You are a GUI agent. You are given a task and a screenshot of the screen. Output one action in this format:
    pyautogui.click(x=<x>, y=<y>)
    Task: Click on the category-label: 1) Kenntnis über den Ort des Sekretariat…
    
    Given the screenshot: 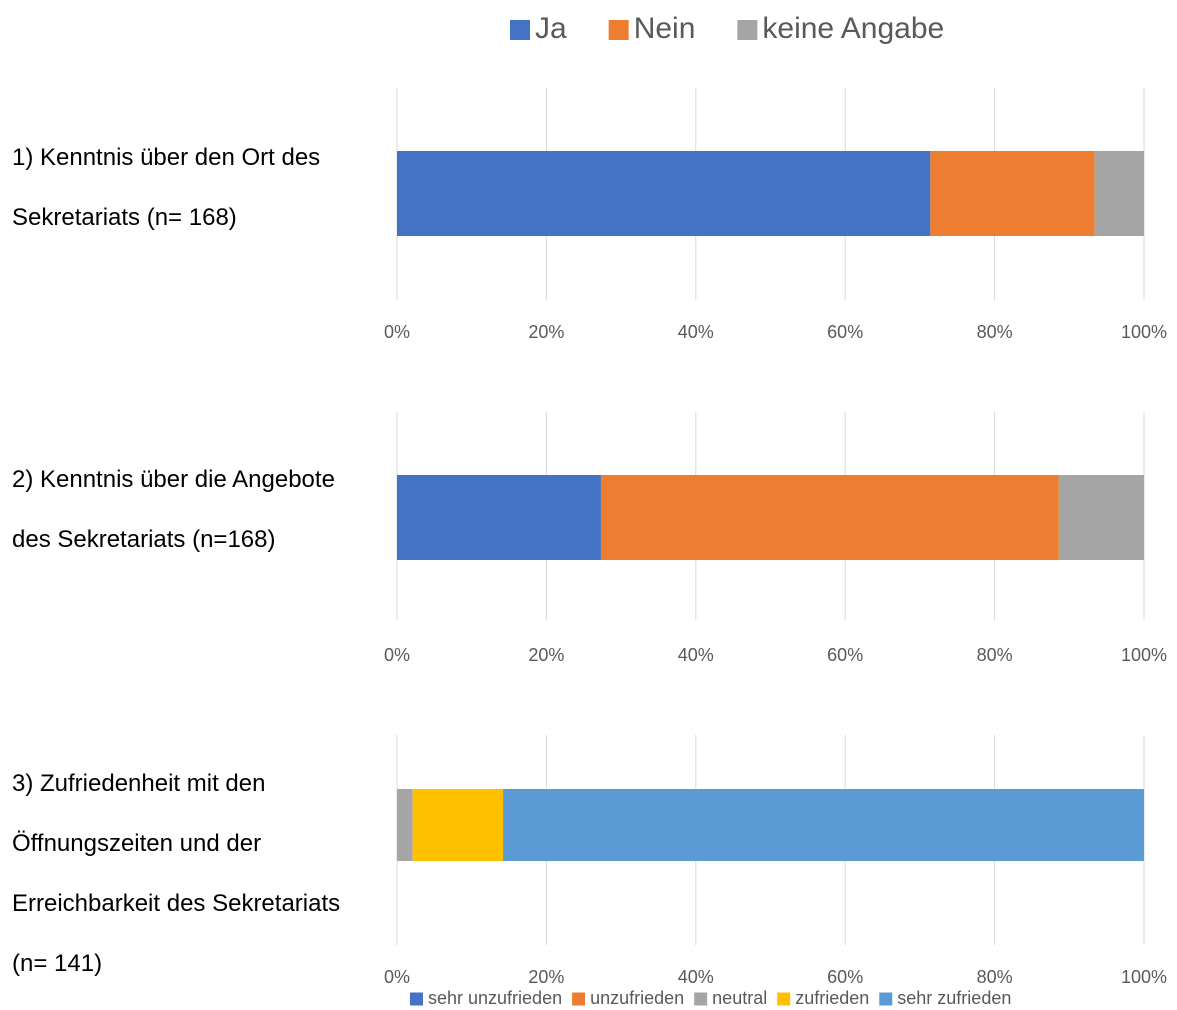 What is the action you would take?
    pyautogui.click(x=166, y=187)
    